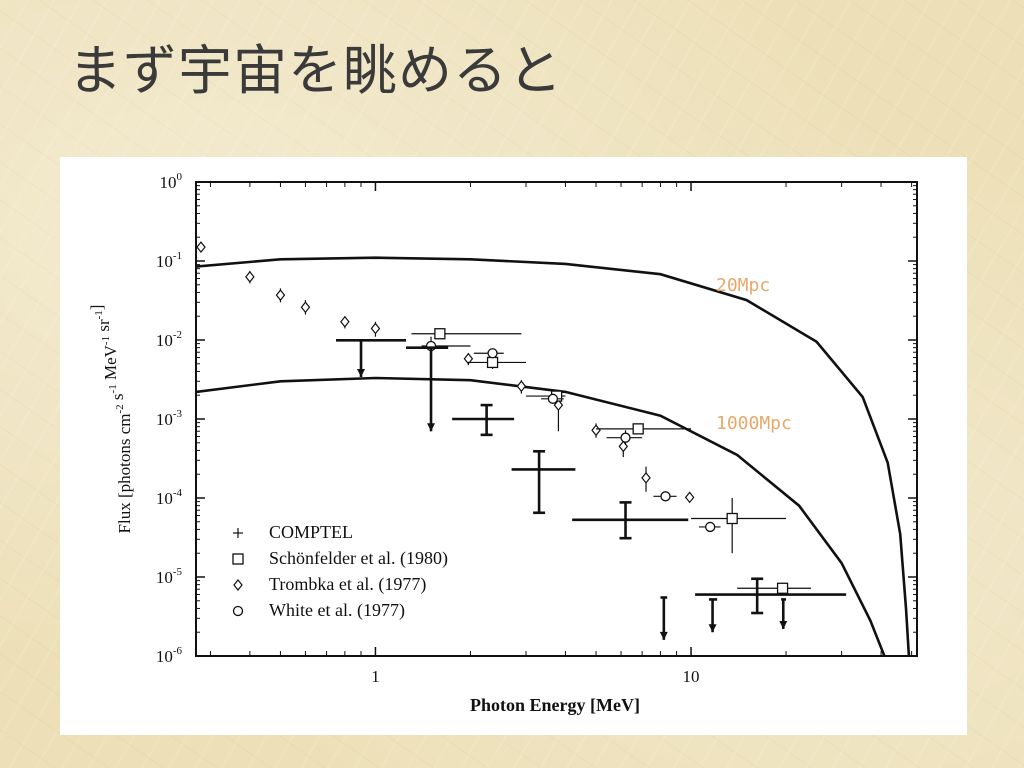  I want to click on y-tick-label: 10⁻⁶, so click(169, 655).